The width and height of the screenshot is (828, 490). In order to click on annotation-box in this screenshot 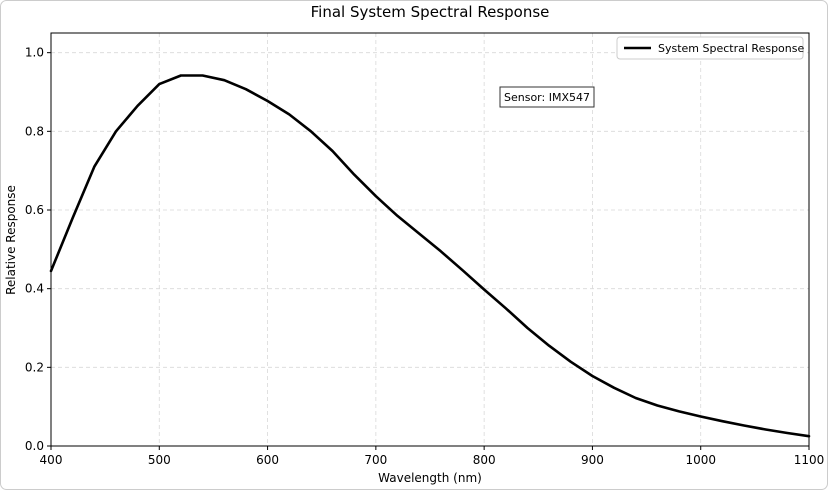, I will do `click(547, 97)`.